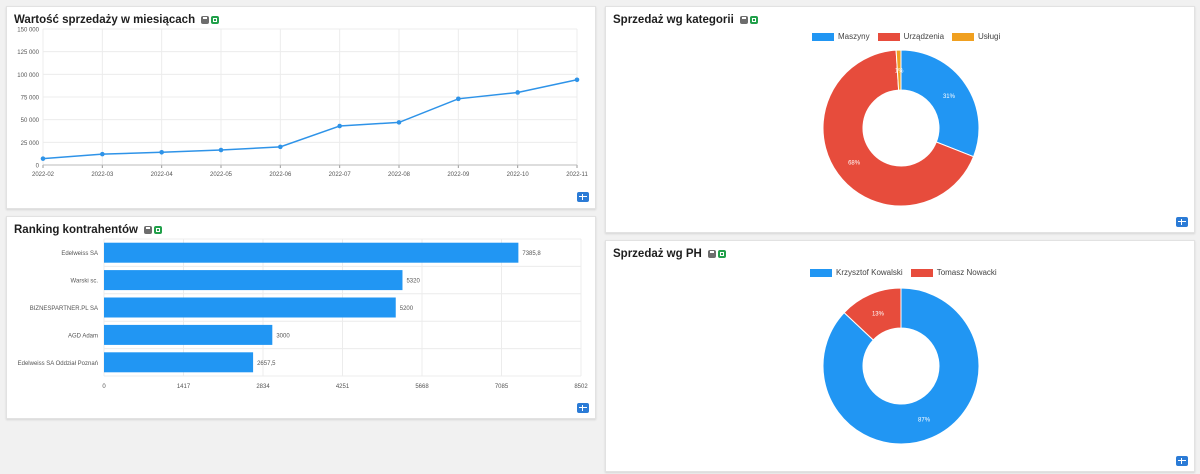 This screenshot has height=474, width=1200. Describe the element at coordinates (878, 314) in the screenshot. I see `slice-label: 13%` at that location.